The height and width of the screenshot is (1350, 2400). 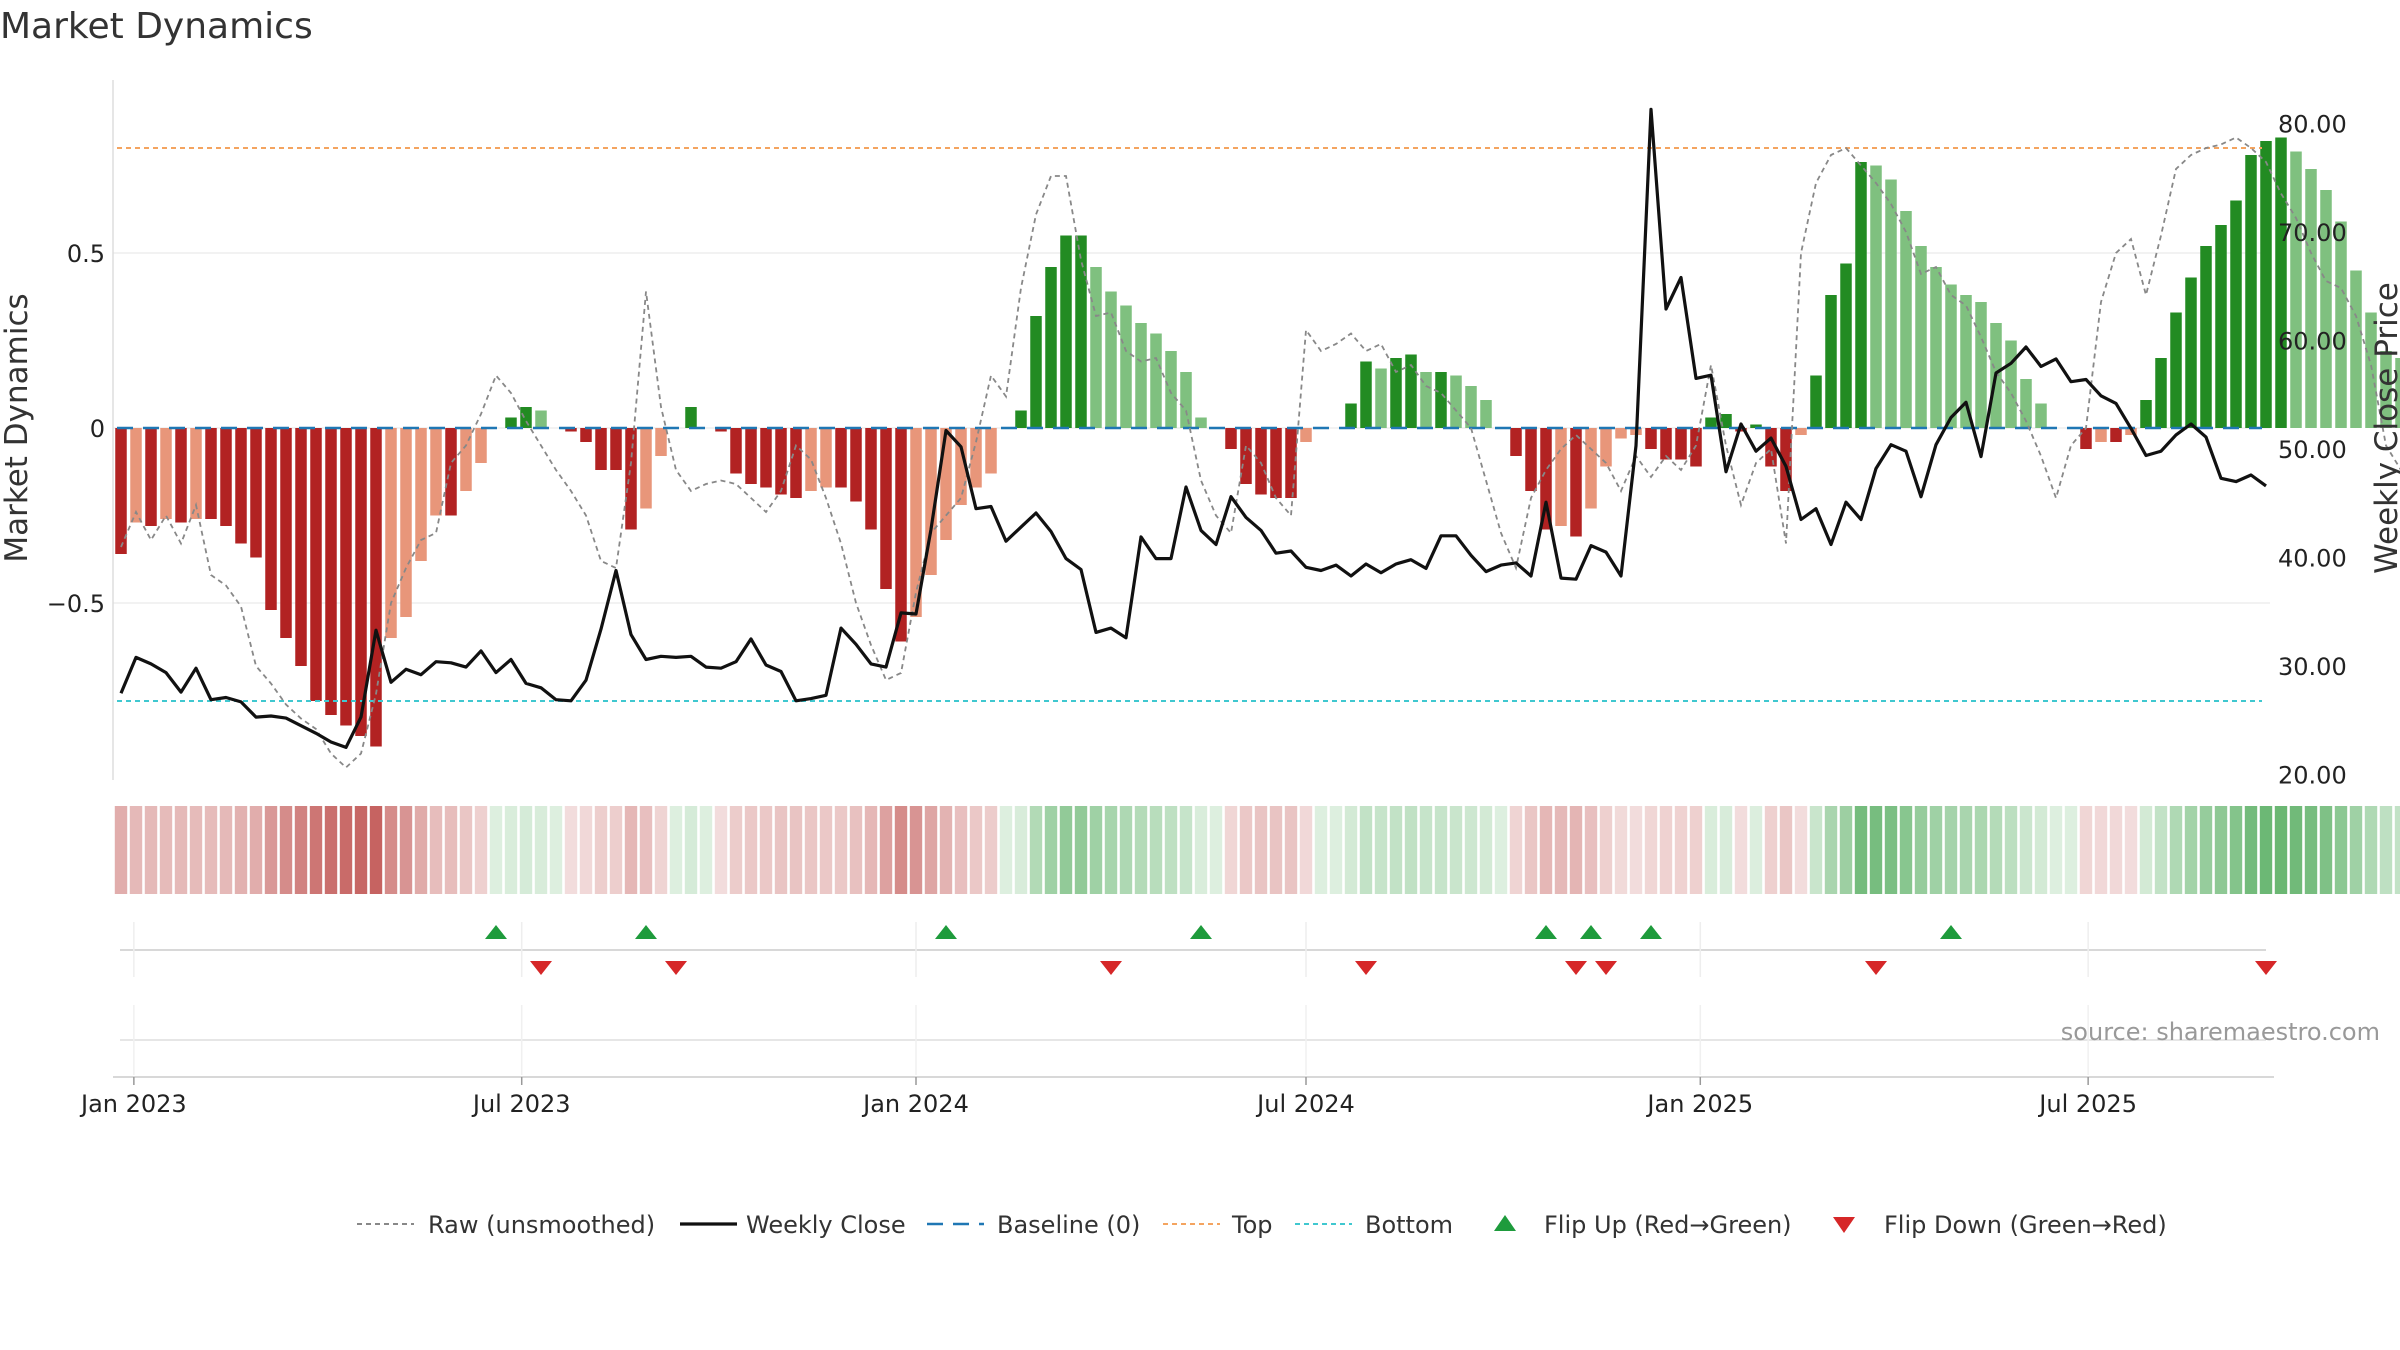 What do you see at coordinates (1505, 1223) in the screenshot?
I see `legend-flip-up-swatch` at bounding box center [1505, 1223].